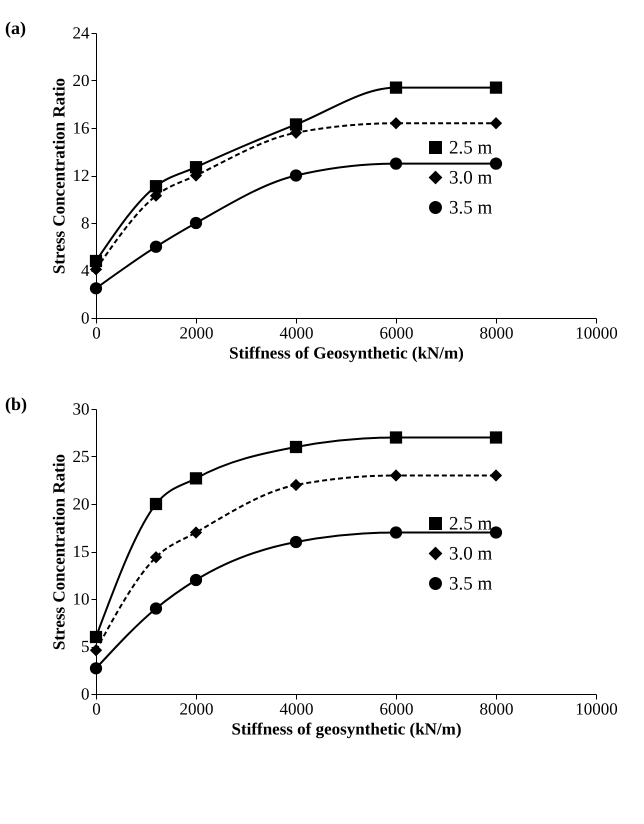  I want to click on y-tick-label: 30, so click(81, 409).